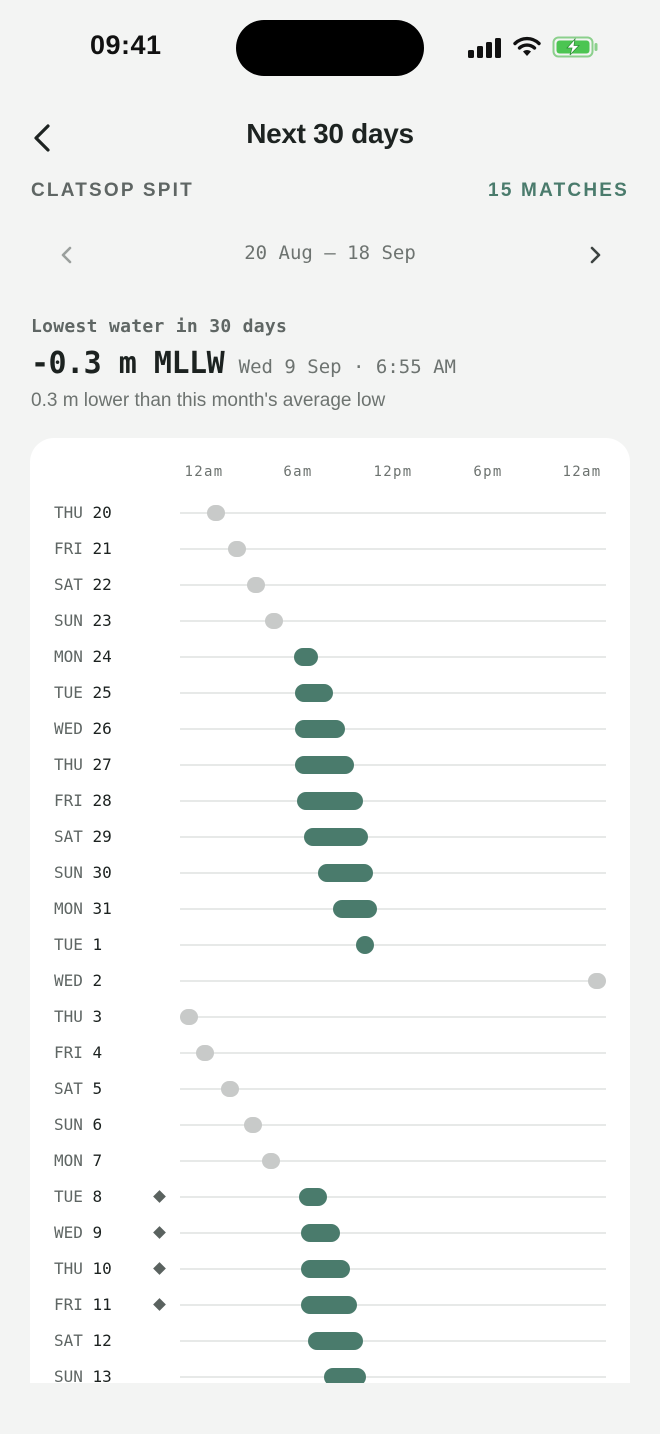  I want to click on day-number: 20, so click(97, 512).